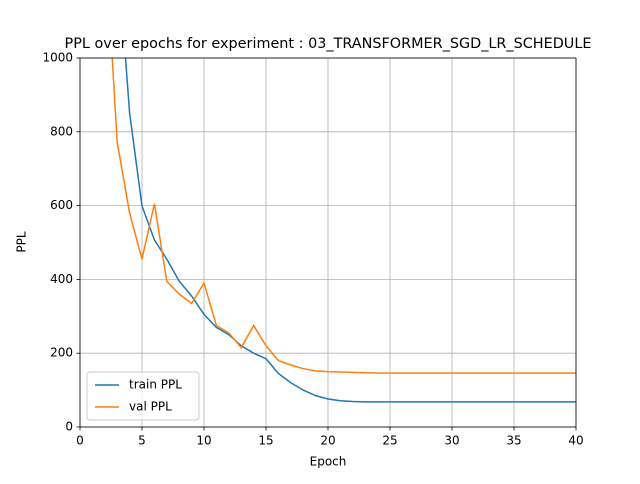  Describe the element at coordinates (57, 58) in the screenshot. I see `y-tick-label: 1000` at that location.